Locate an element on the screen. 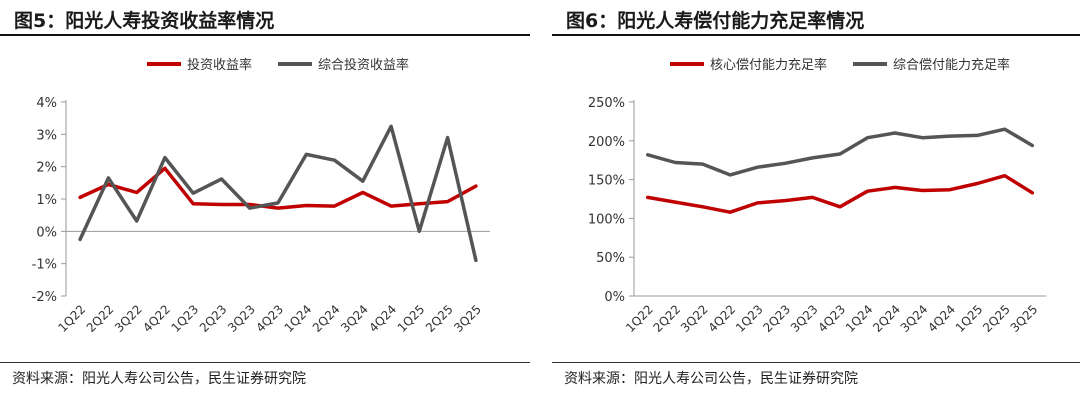  legend-label: 综合投资收益率 is located at coordinates (363, 65).